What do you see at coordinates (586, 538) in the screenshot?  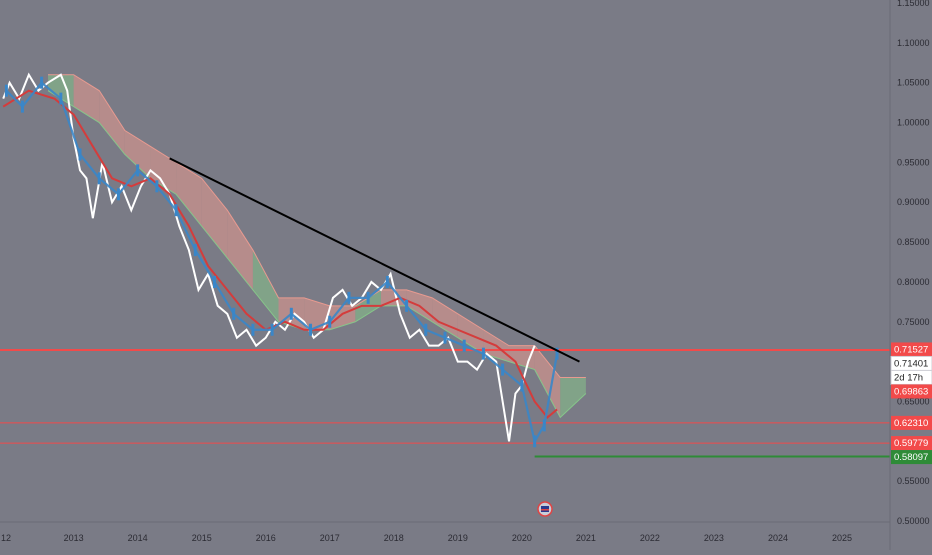 I see `x-tick-label: 2021` at bounding box center [586, 538].